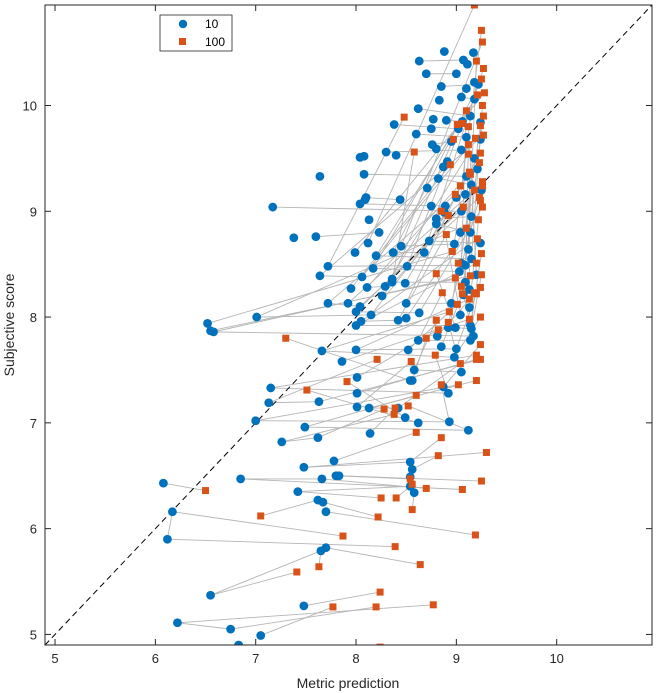 The width and height of the screenshot is (656, 693). Describe the element at coordinates (255, 658) in the screenshot. I see `x-tick-label: 7` at that location.